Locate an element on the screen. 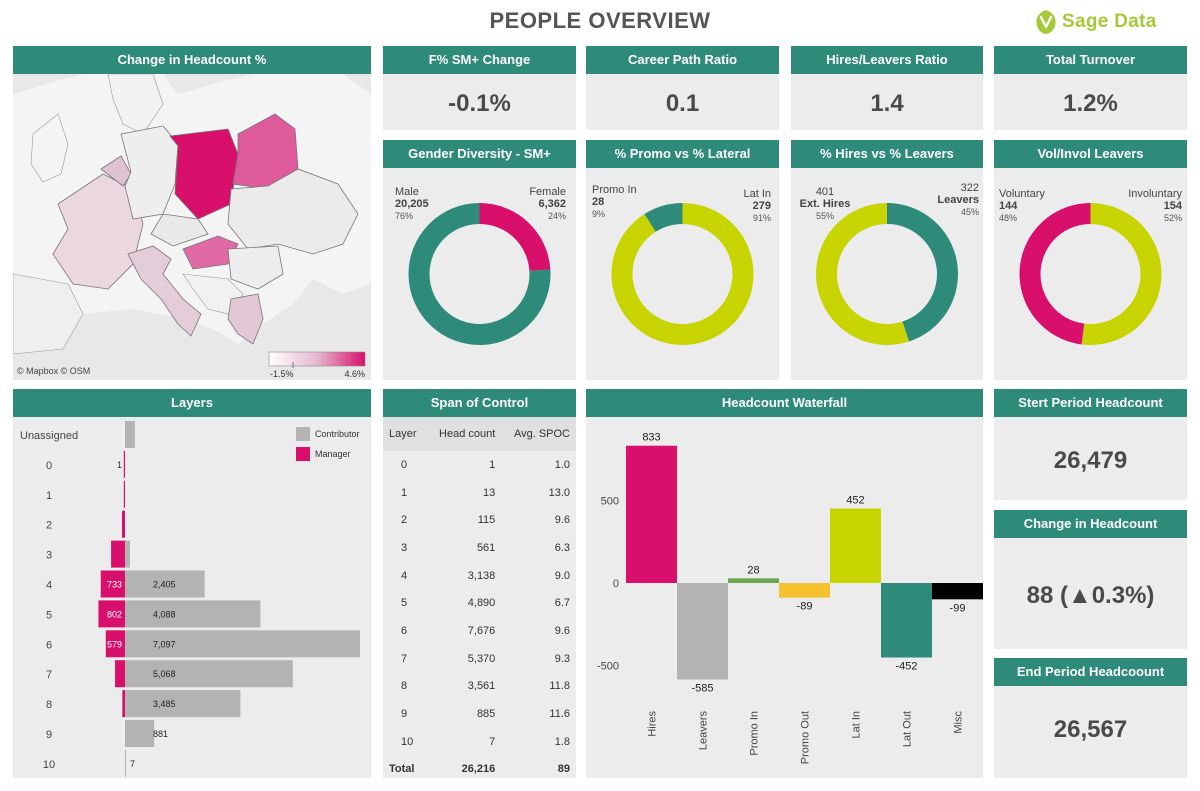 The height and width of the screenshot is (791, 1200). layer-label: 2 is located at coordinates (49, 526).